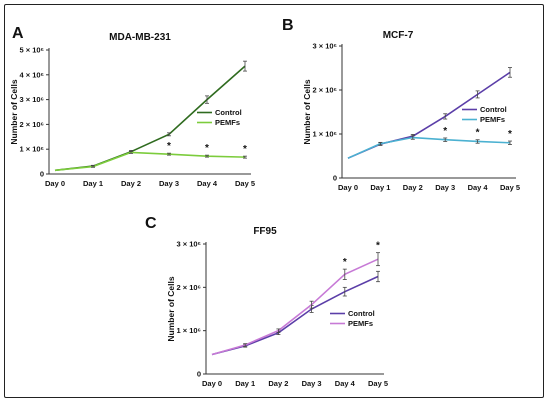  I want to click on panel-a-ytick-label: 2 × 10⁶, so click(31, 124).